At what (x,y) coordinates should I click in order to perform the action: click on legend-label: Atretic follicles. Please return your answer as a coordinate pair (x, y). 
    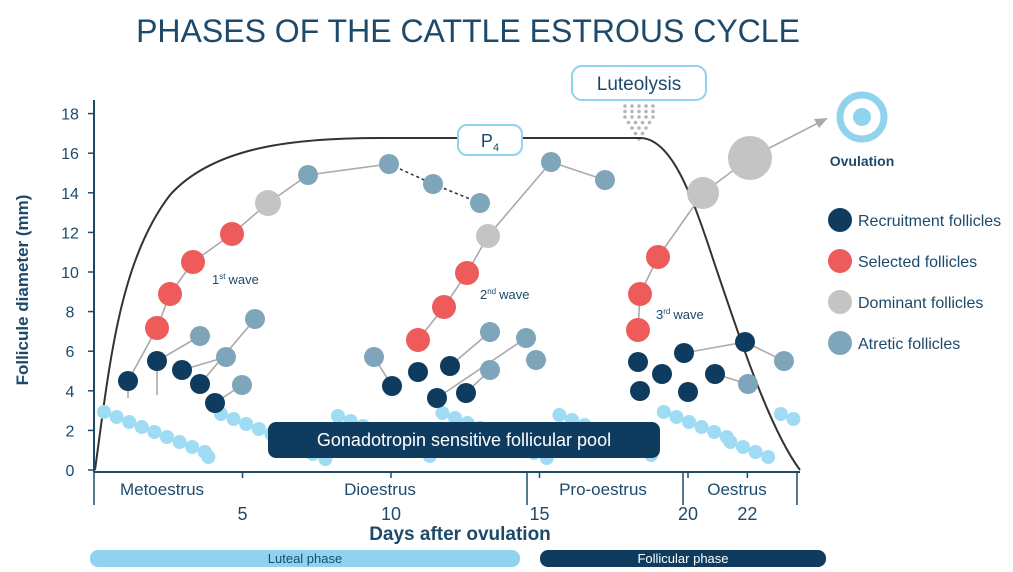
    Looking at the image, I should click on (909, 344).